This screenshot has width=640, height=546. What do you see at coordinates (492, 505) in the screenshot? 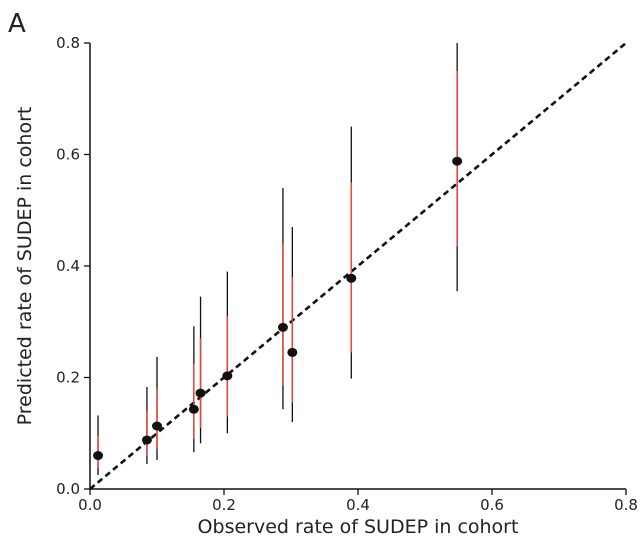
I see `x-tick-label: 0.6` at bounding box center [492, 505].